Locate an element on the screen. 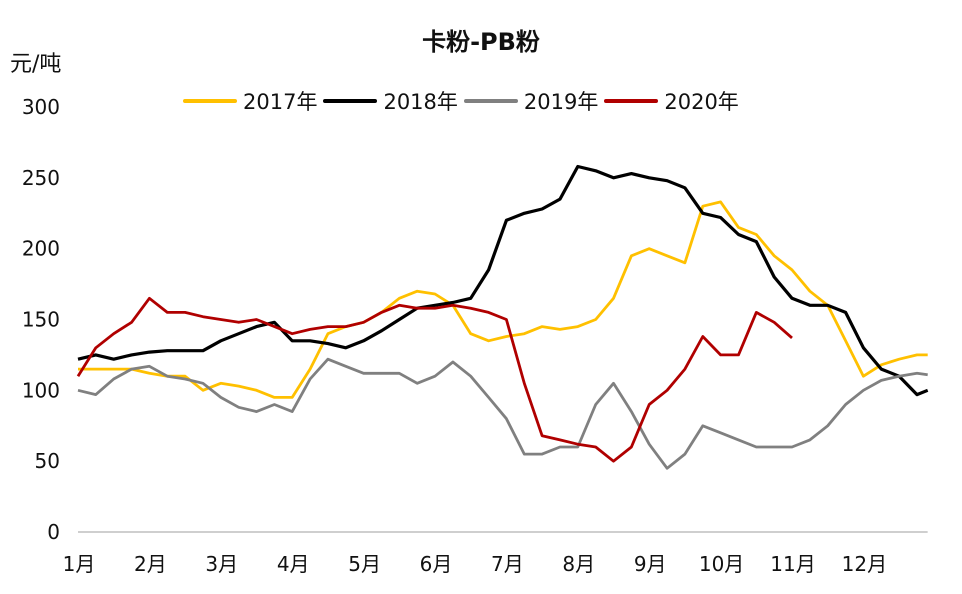 This screenshot has height=594, width=962. legend-label: 2019年 is located at coordinates (561, 102).